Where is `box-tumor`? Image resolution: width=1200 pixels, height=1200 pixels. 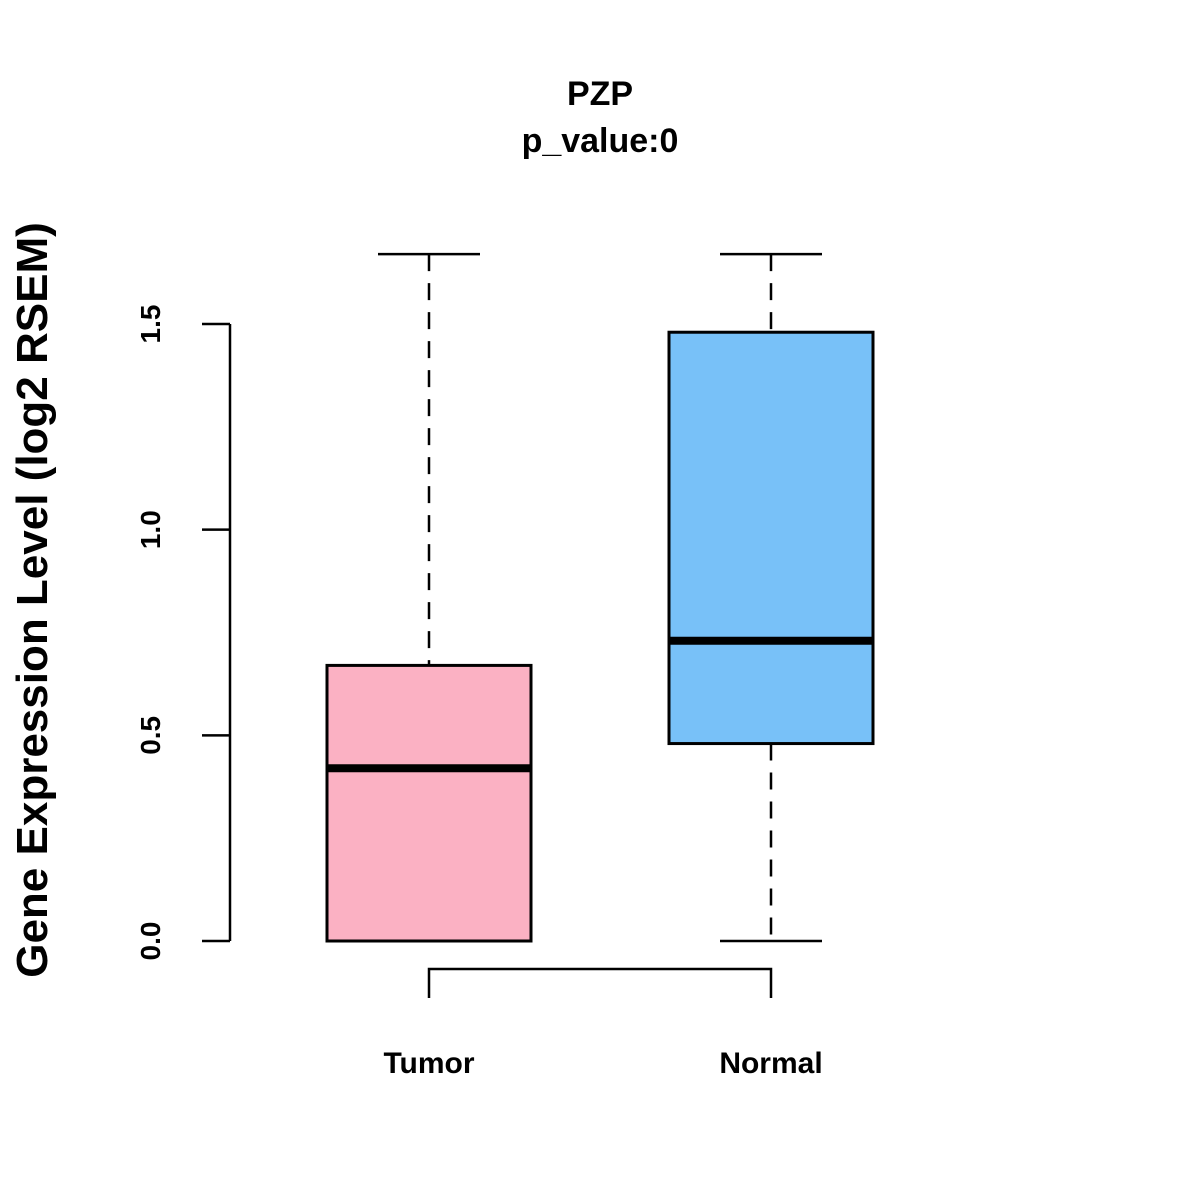
box-tumor is located at coordinates (429, 597).